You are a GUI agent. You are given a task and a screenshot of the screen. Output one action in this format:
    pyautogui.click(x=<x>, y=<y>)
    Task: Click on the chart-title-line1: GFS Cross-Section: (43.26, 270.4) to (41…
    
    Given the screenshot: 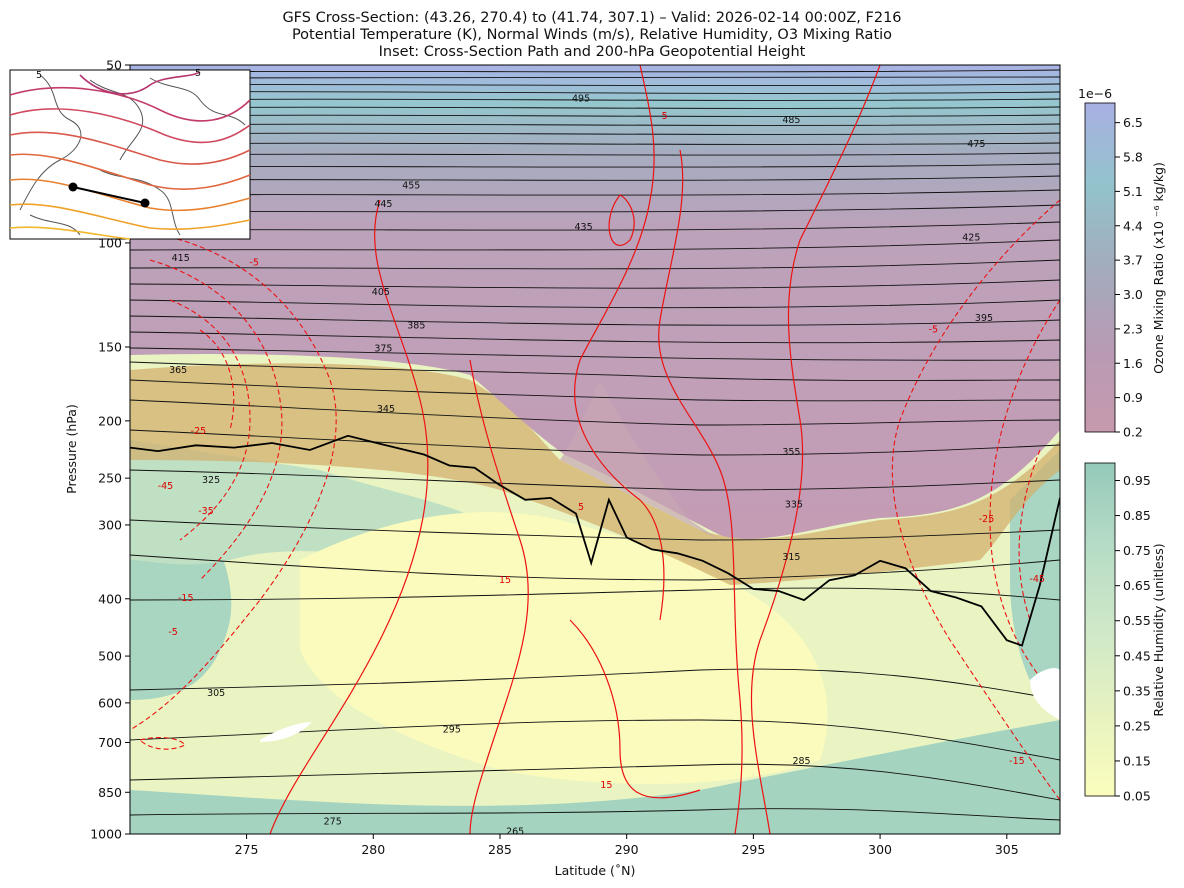 What is the action you would take?
    pyautogui.click(x=591, y=18)
    